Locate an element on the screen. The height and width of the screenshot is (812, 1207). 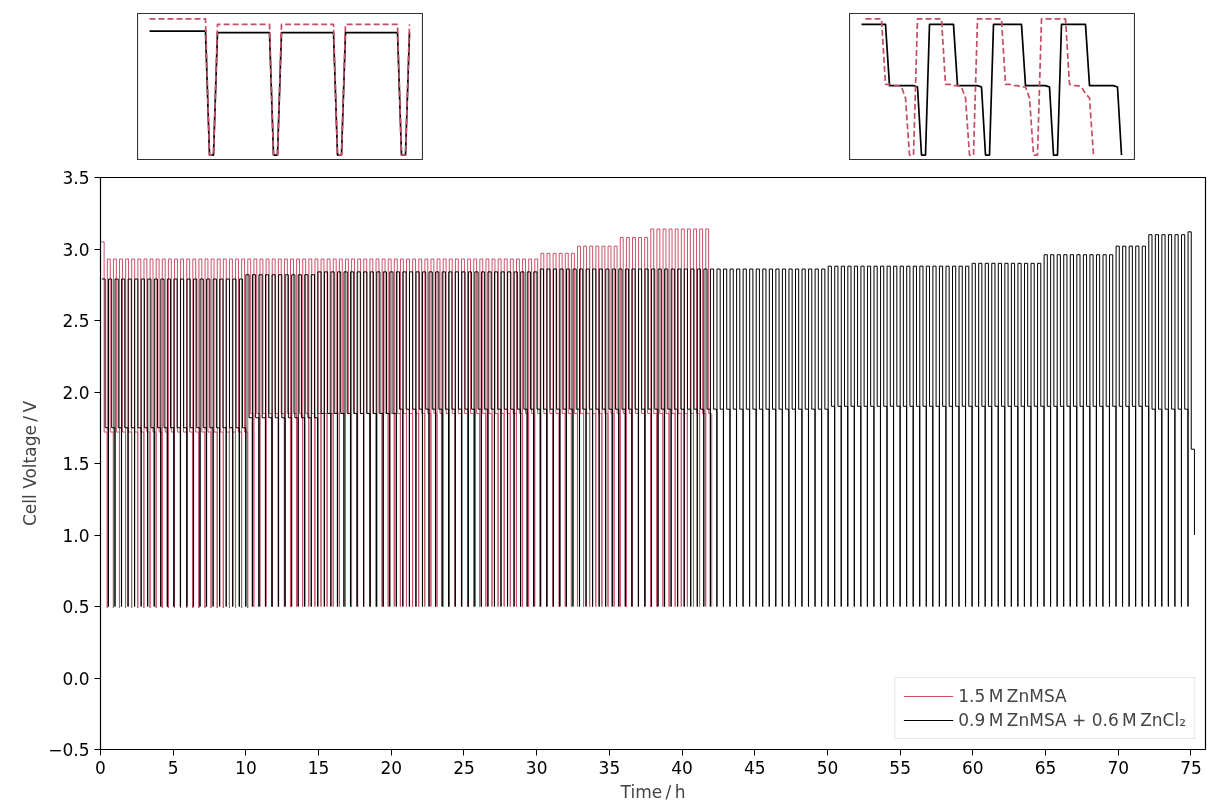
x-axis-title: Time / h is located at coordinates (652, 791).